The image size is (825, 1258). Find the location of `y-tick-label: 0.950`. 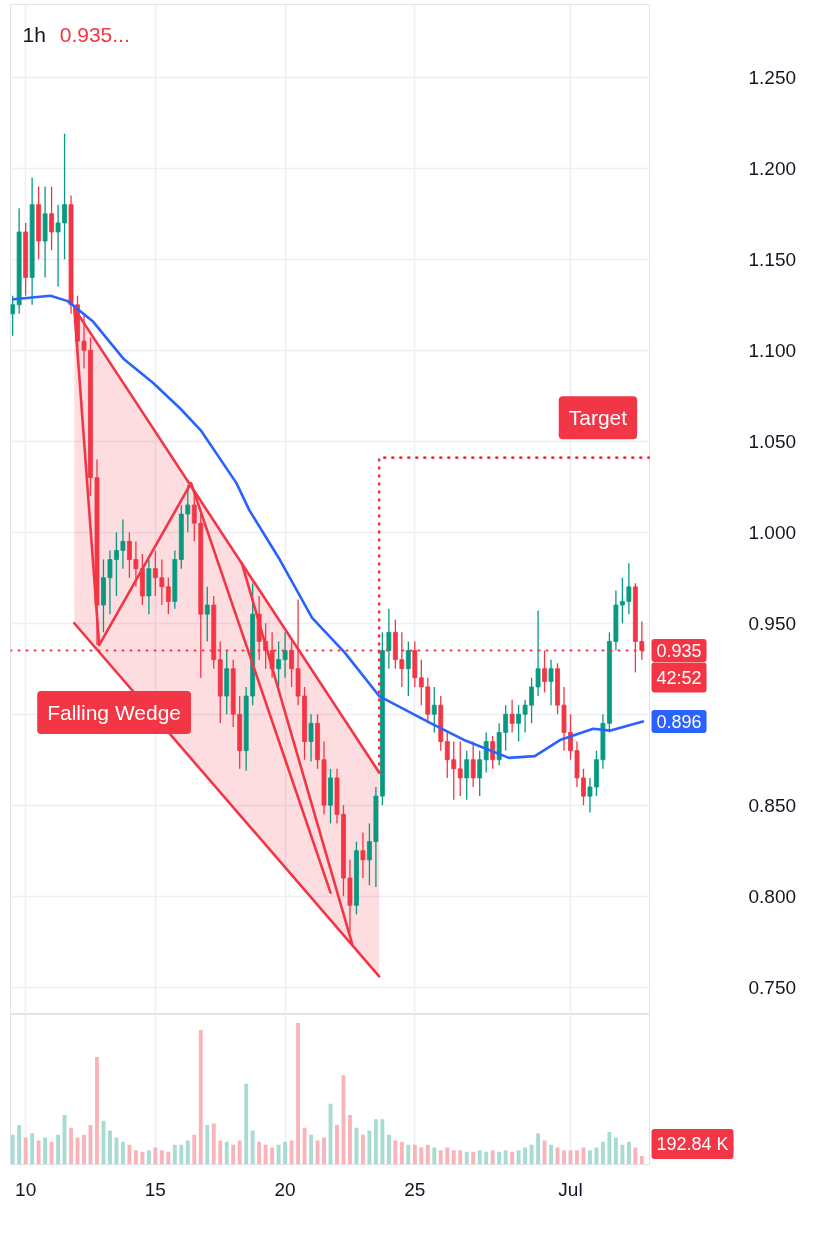

y-tick-label: 0.950 is located at coordinates (772, 623).